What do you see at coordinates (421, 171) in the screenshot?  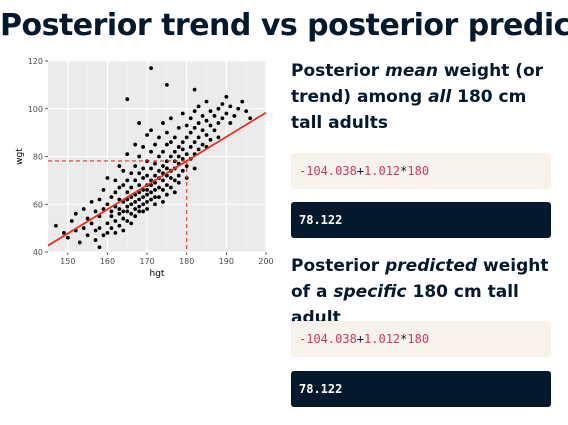 I see `code-input-1: -104.038 + 1.012 * 180` at bounding box center [421, 171].